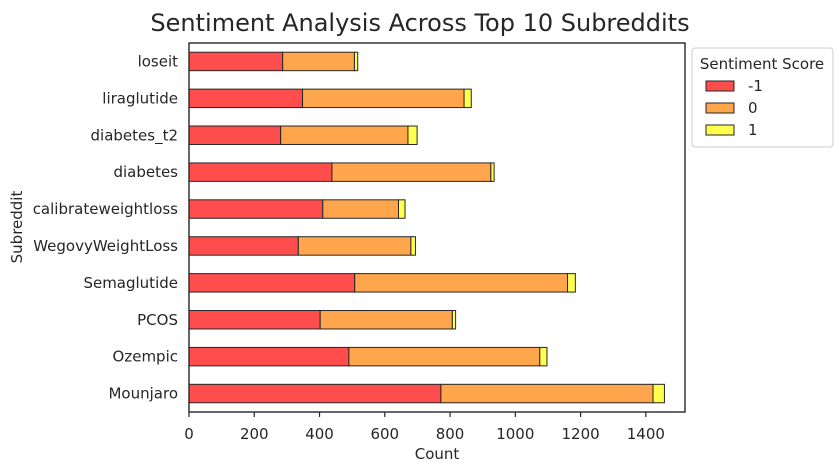  I want to click on y-tick-label: diabetes, so click(145, 172).